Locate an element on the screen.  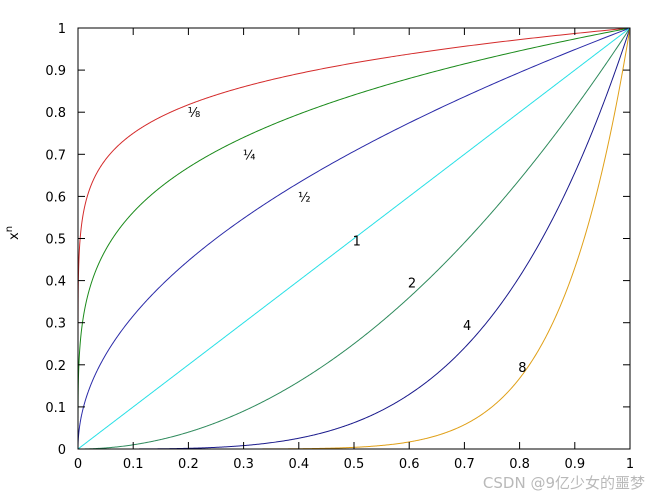
x-tick-label-1: 0.1 is located at coordinates (133, 464).